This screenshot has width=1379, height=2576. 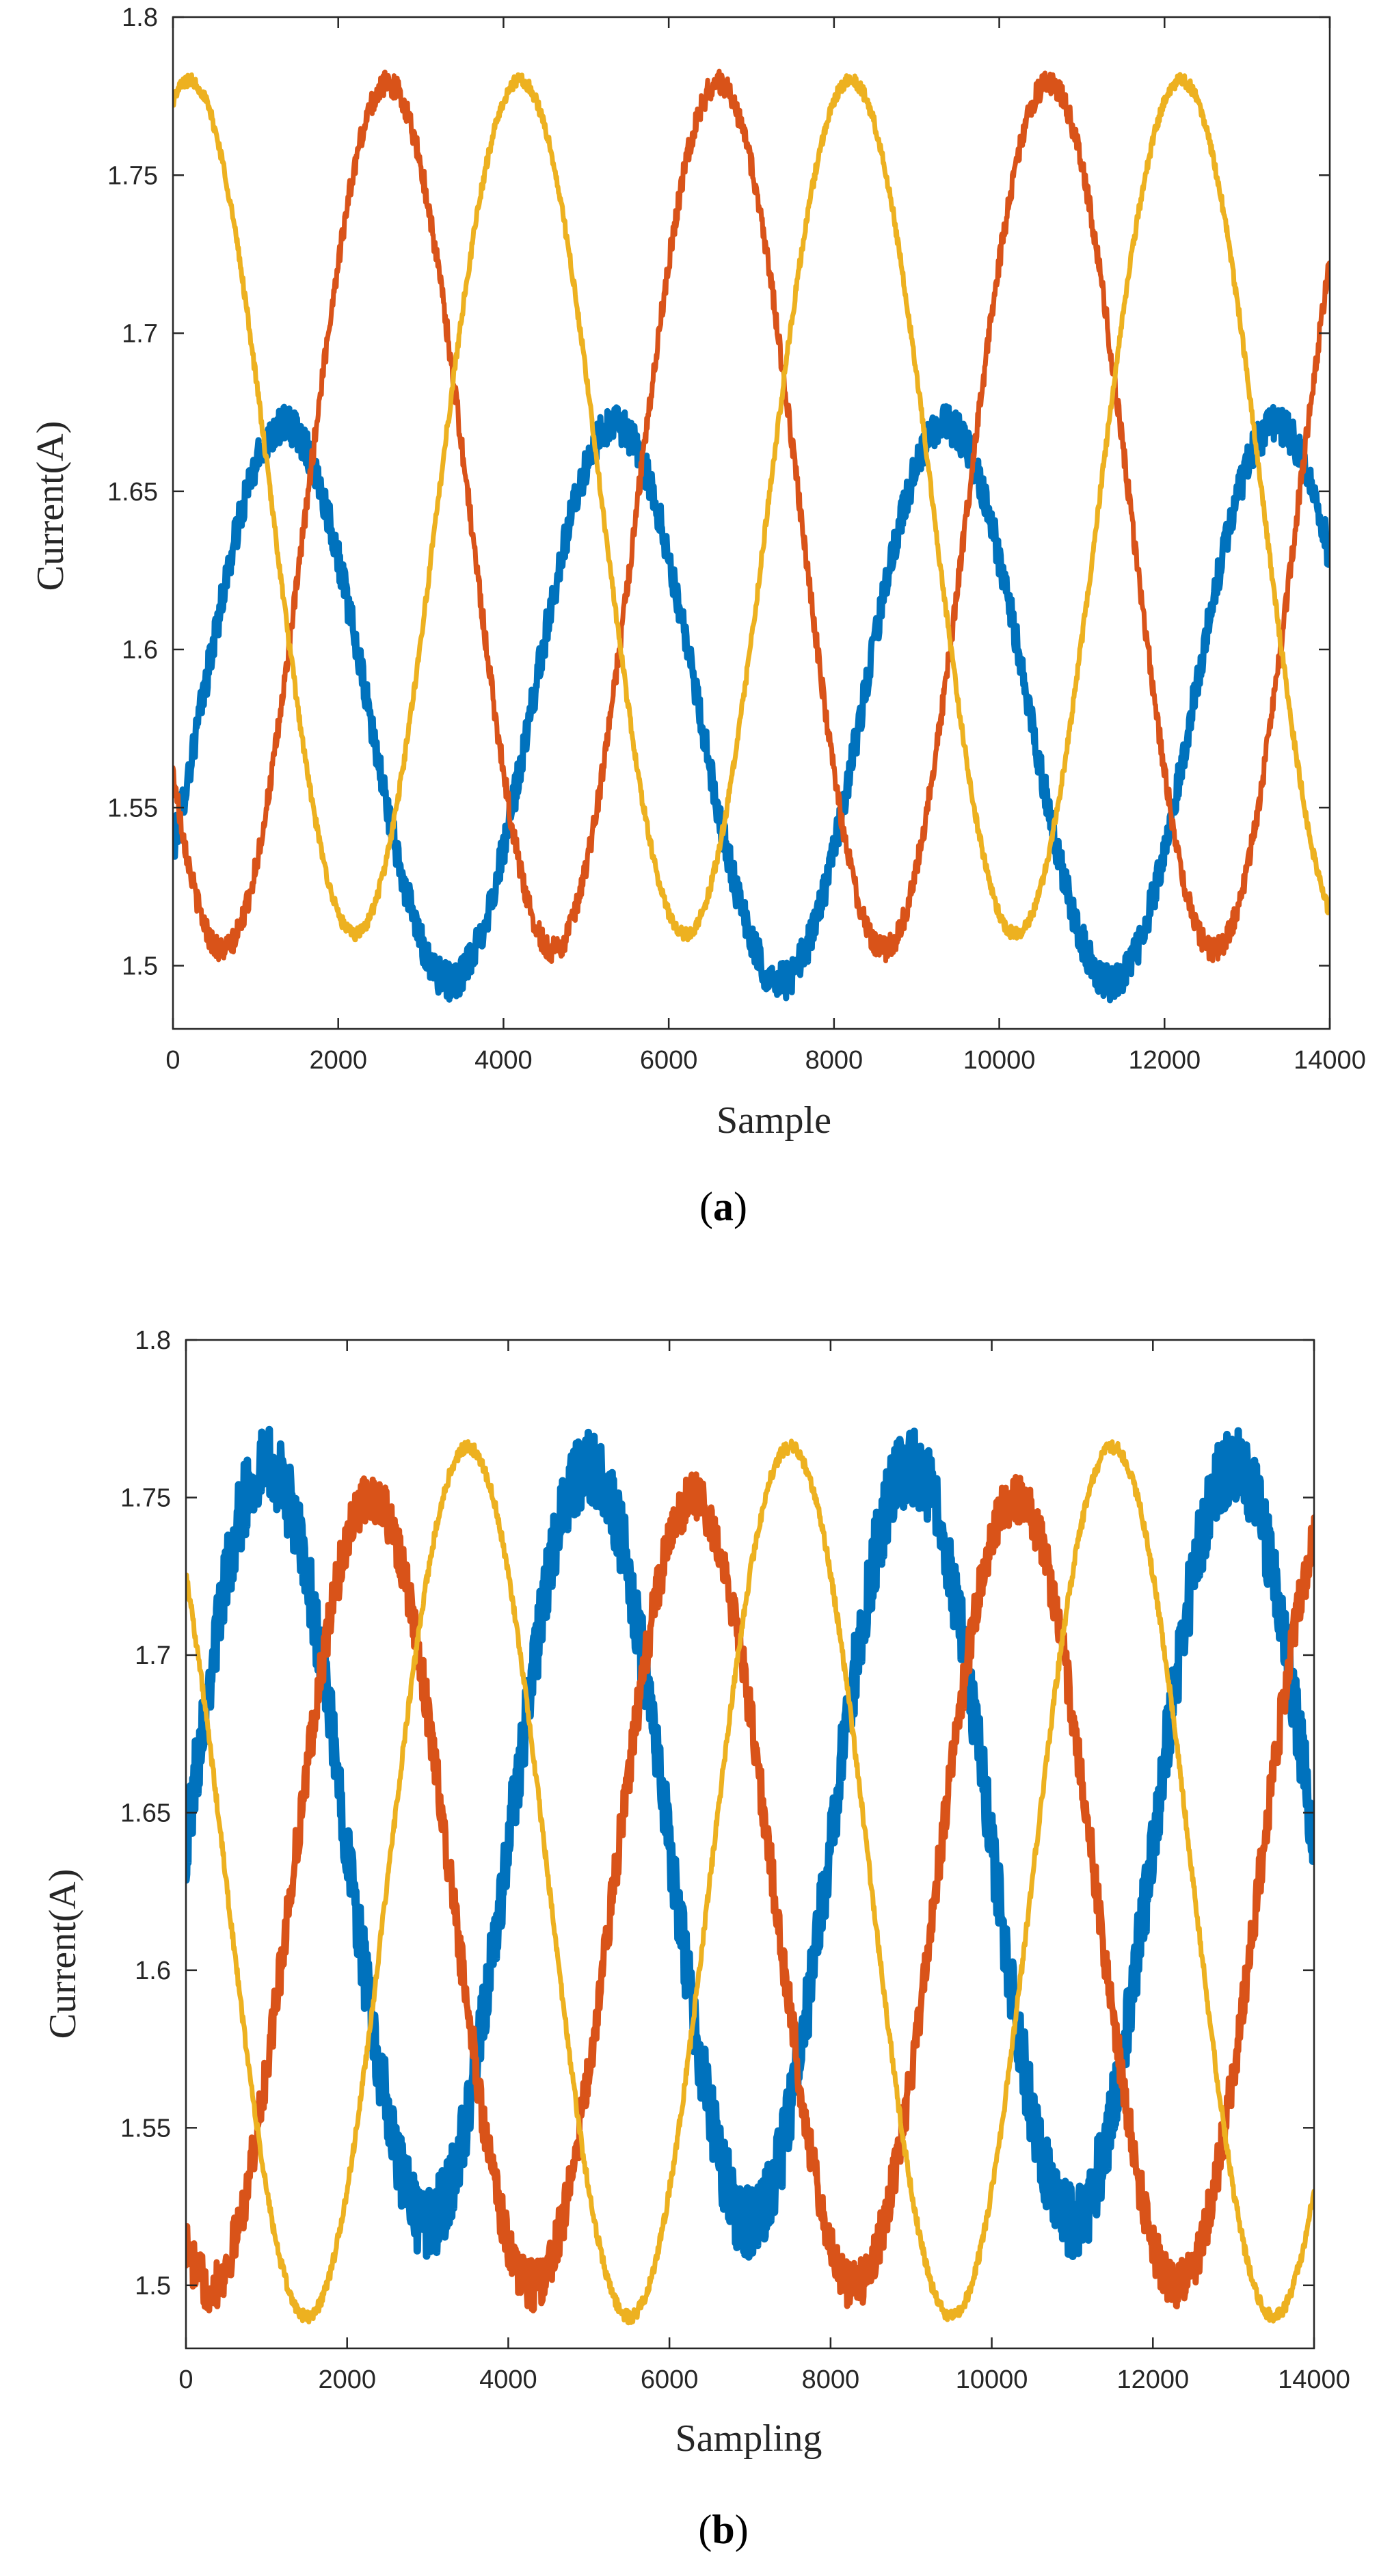 I want to click on panel-b-y-axis-title: Current(A), so click(x=63, y=1954).